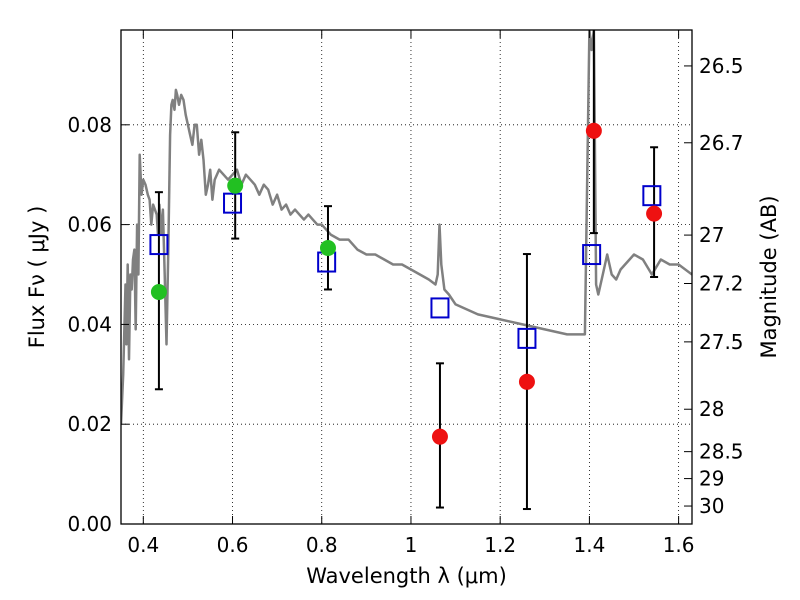 This screenshot has width=800, height=600. I want to click on x-tick-label: 0.8, so click(322, 545).